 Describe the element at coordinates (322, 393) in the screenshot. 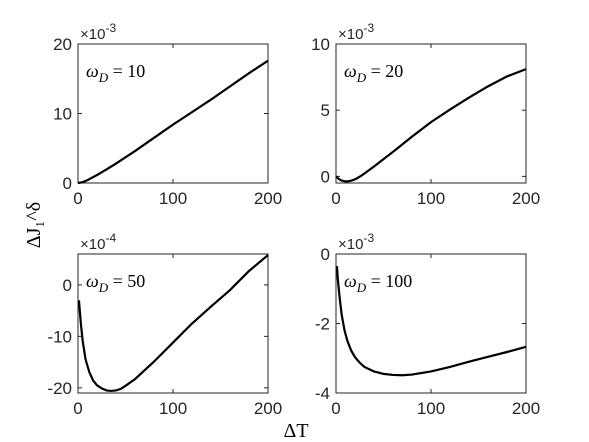

I see `y-tick-label: -4` at that location.